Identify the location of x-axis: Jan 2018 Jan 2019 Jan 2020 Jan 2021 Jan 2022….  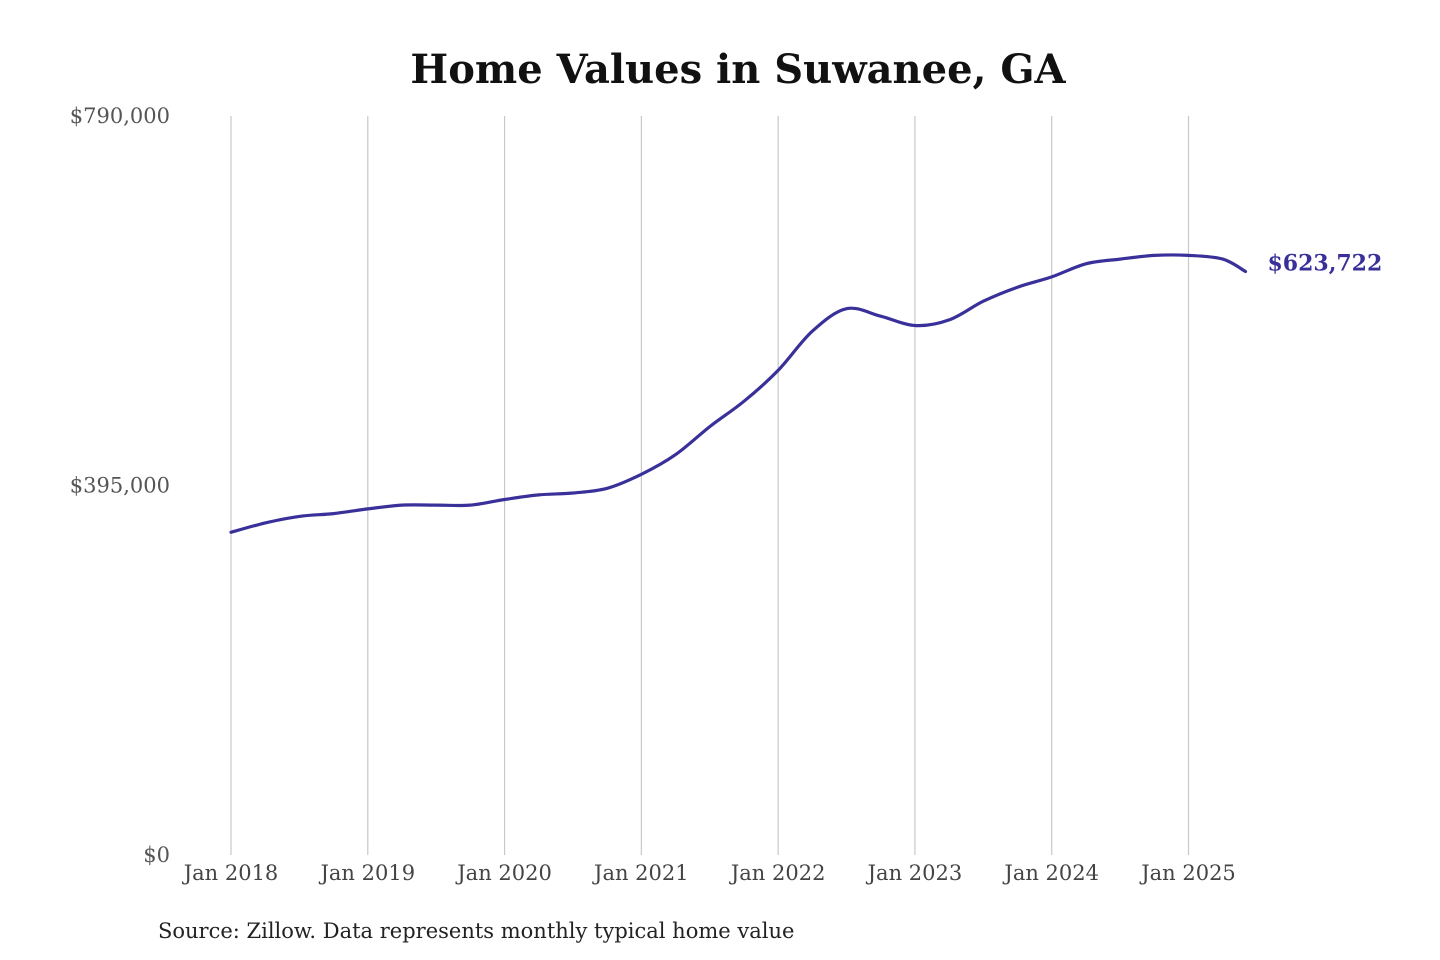
(709, 873).